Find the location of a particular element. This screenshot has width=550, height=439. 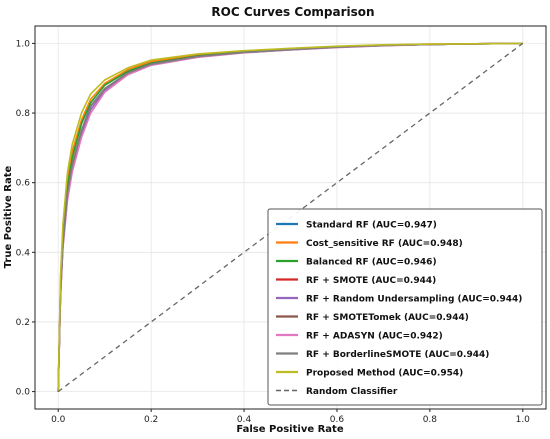

x-axis-label: False Positive Rate is located at coordinates (289, 429).